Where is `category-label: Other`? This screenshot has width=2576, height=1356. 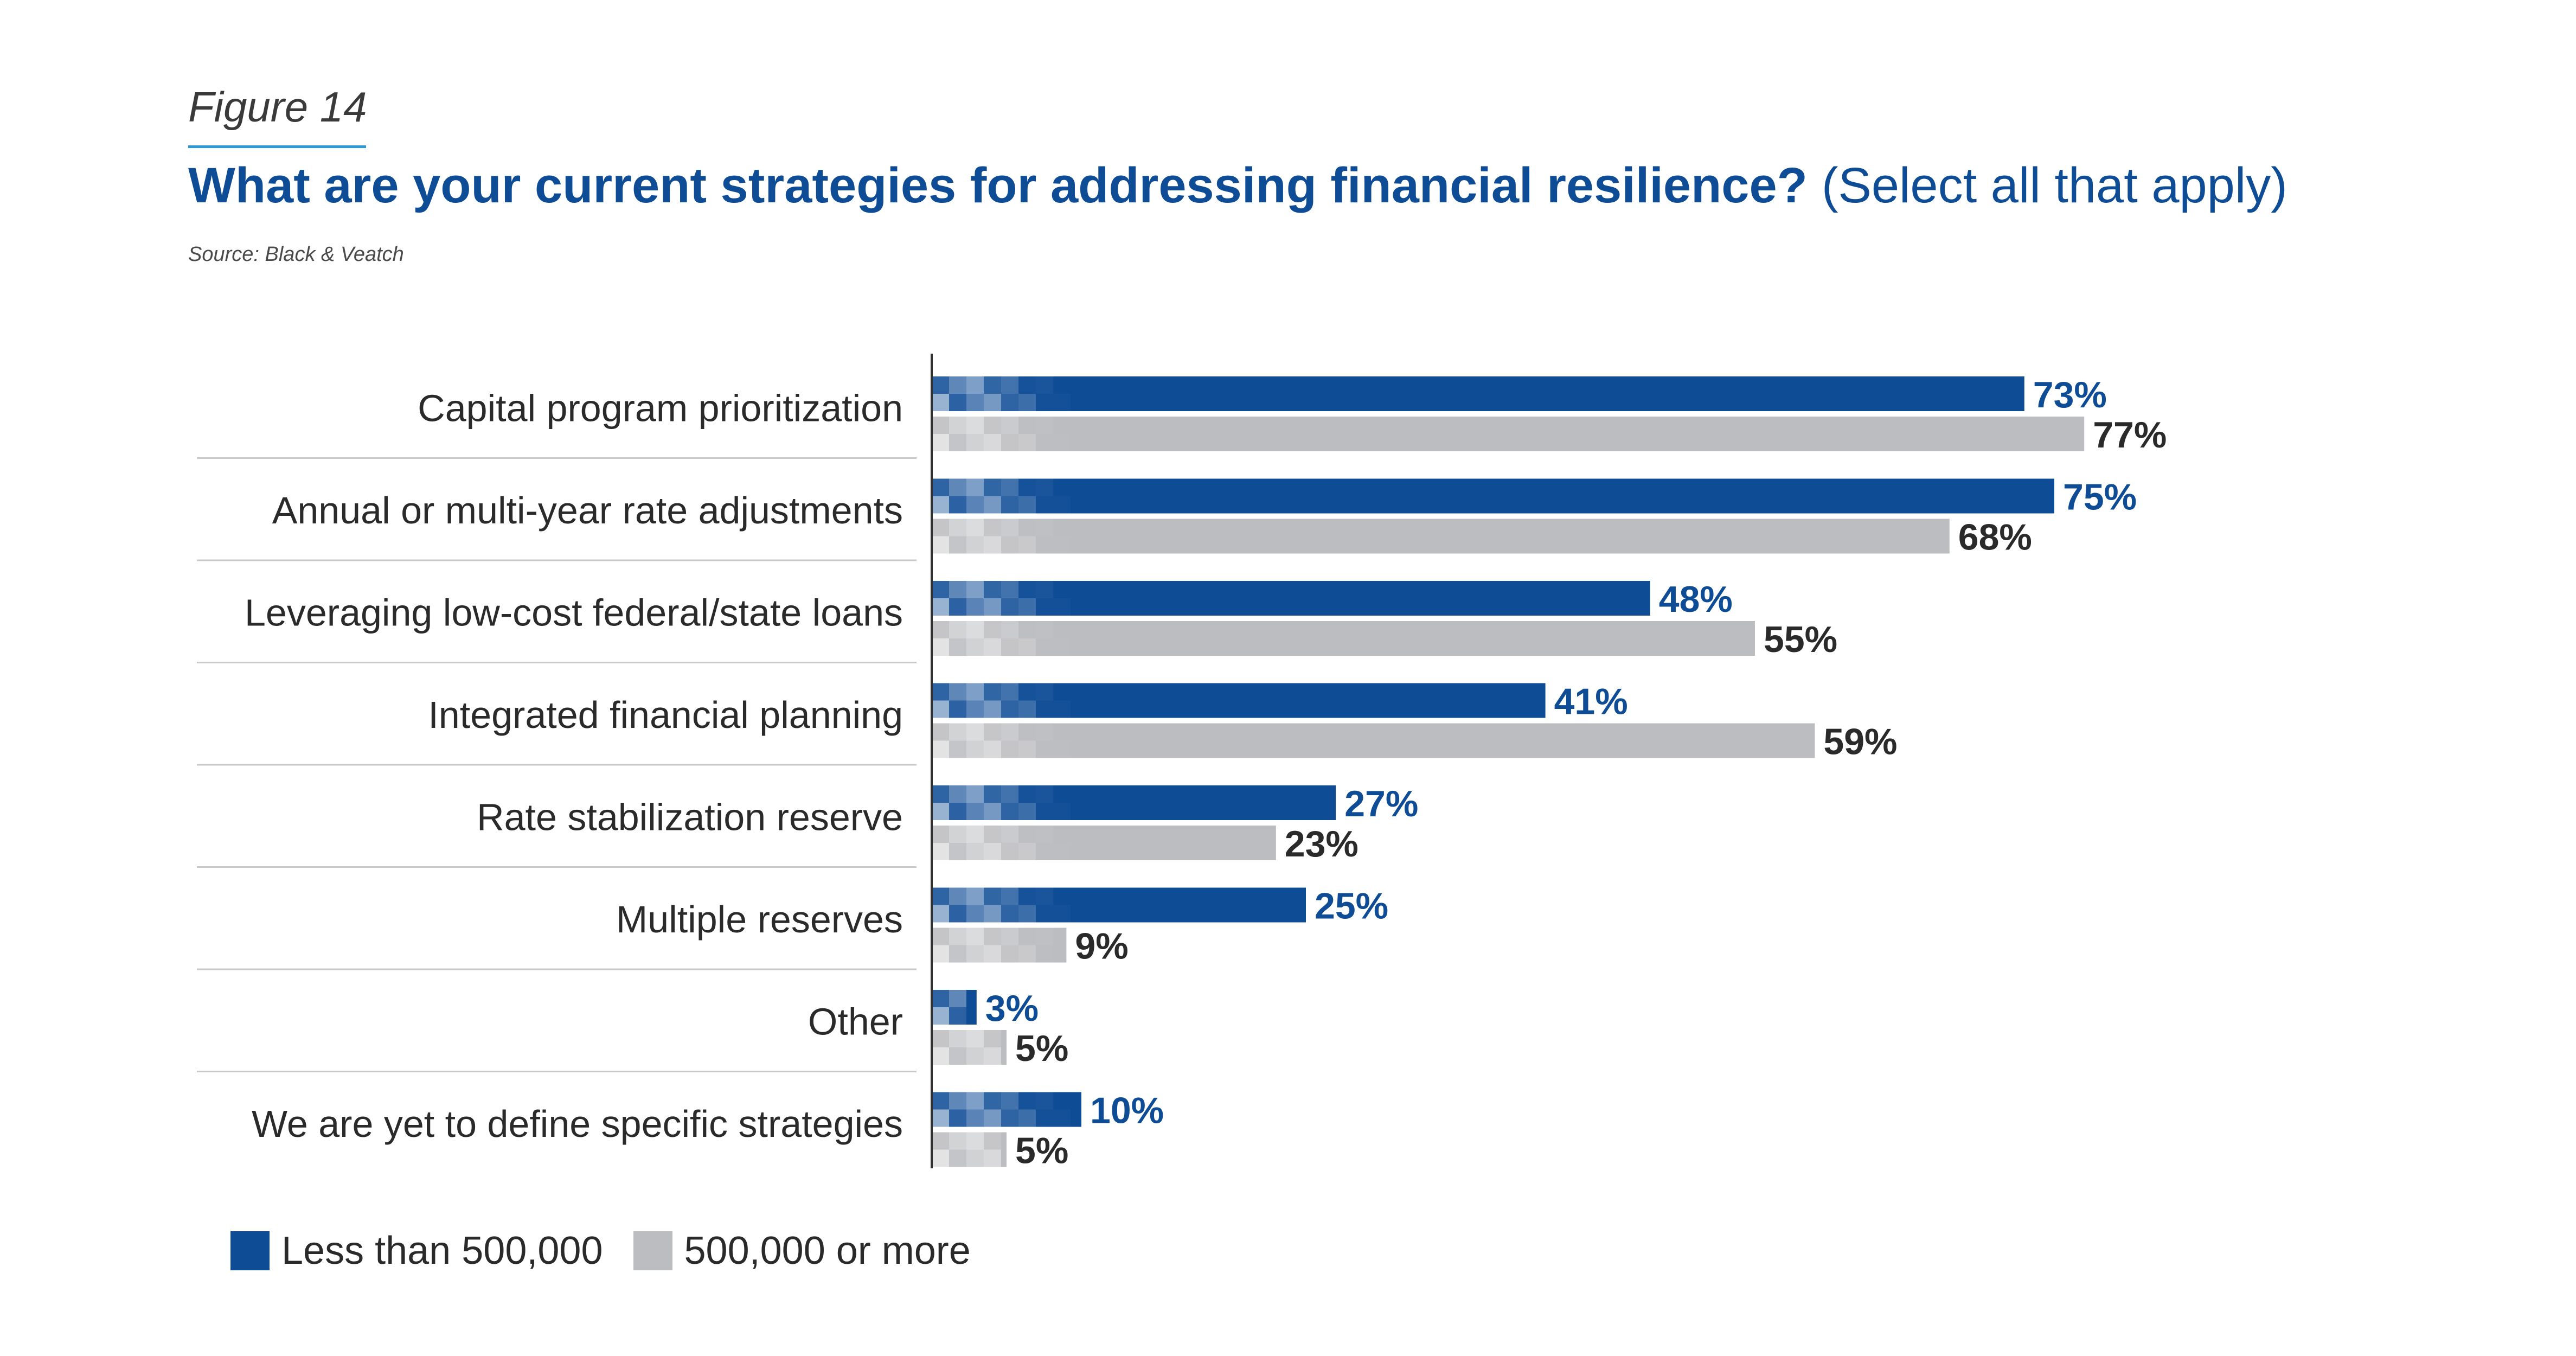
category-label: Other is located at coordinates (855, 1021).